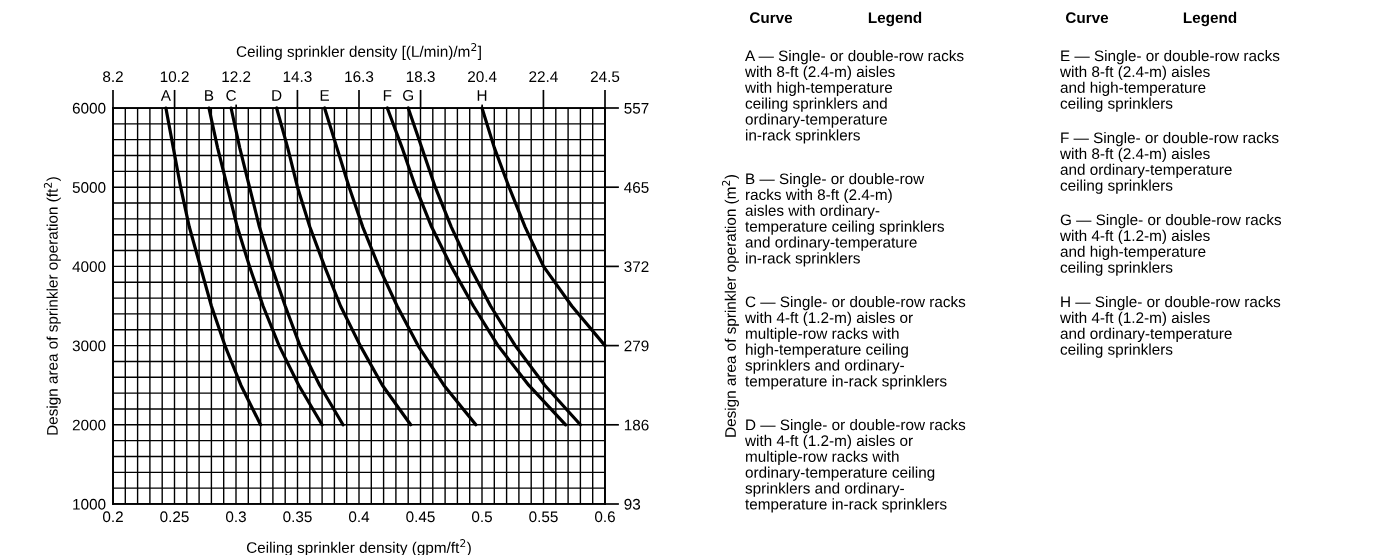 The image size is (1374, 555). I want to click on y-tick-label: 3000, so click(89, 346).